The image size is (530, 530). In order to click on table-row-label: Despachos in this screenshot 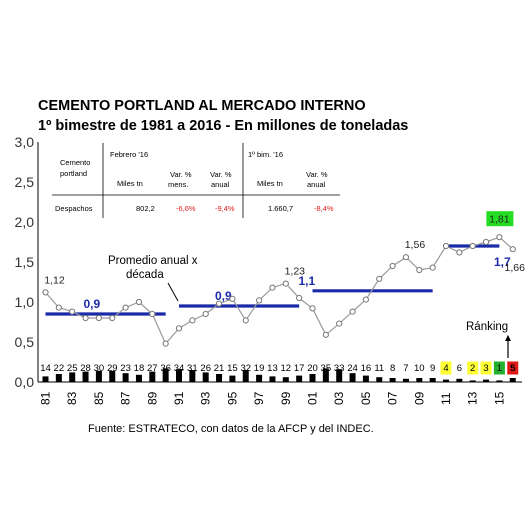, I will do `click(74, 208)`.